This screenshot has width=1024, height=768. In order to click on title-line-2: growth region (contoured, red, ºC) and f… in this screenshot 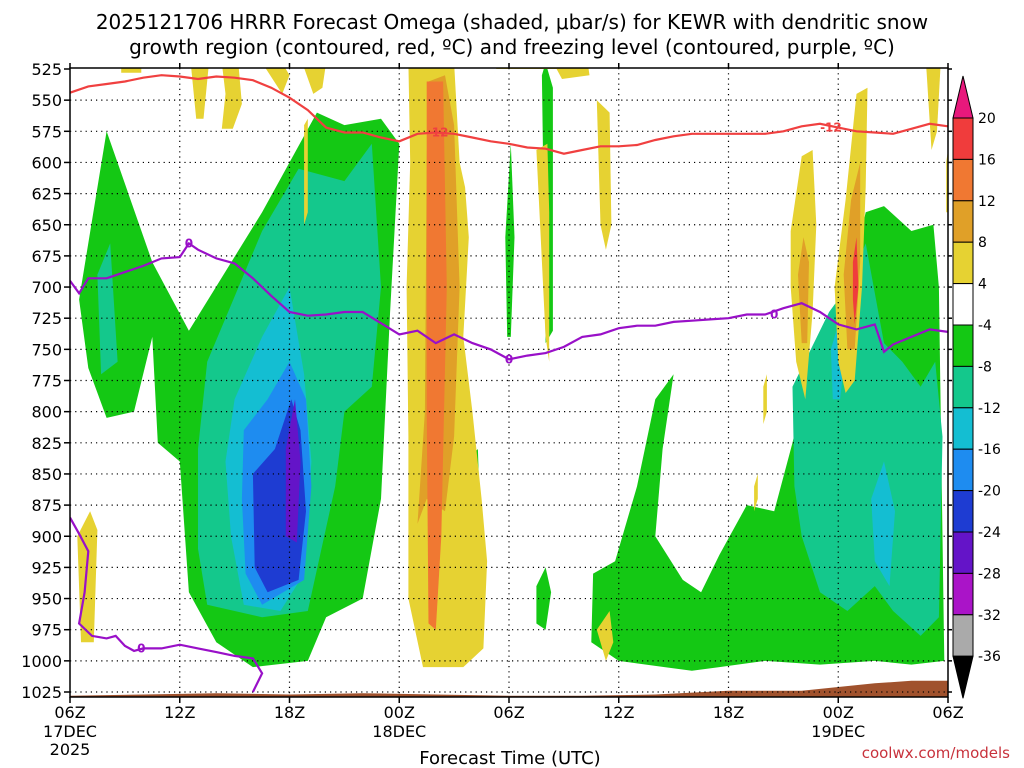, I will do `click(512, 47)`.